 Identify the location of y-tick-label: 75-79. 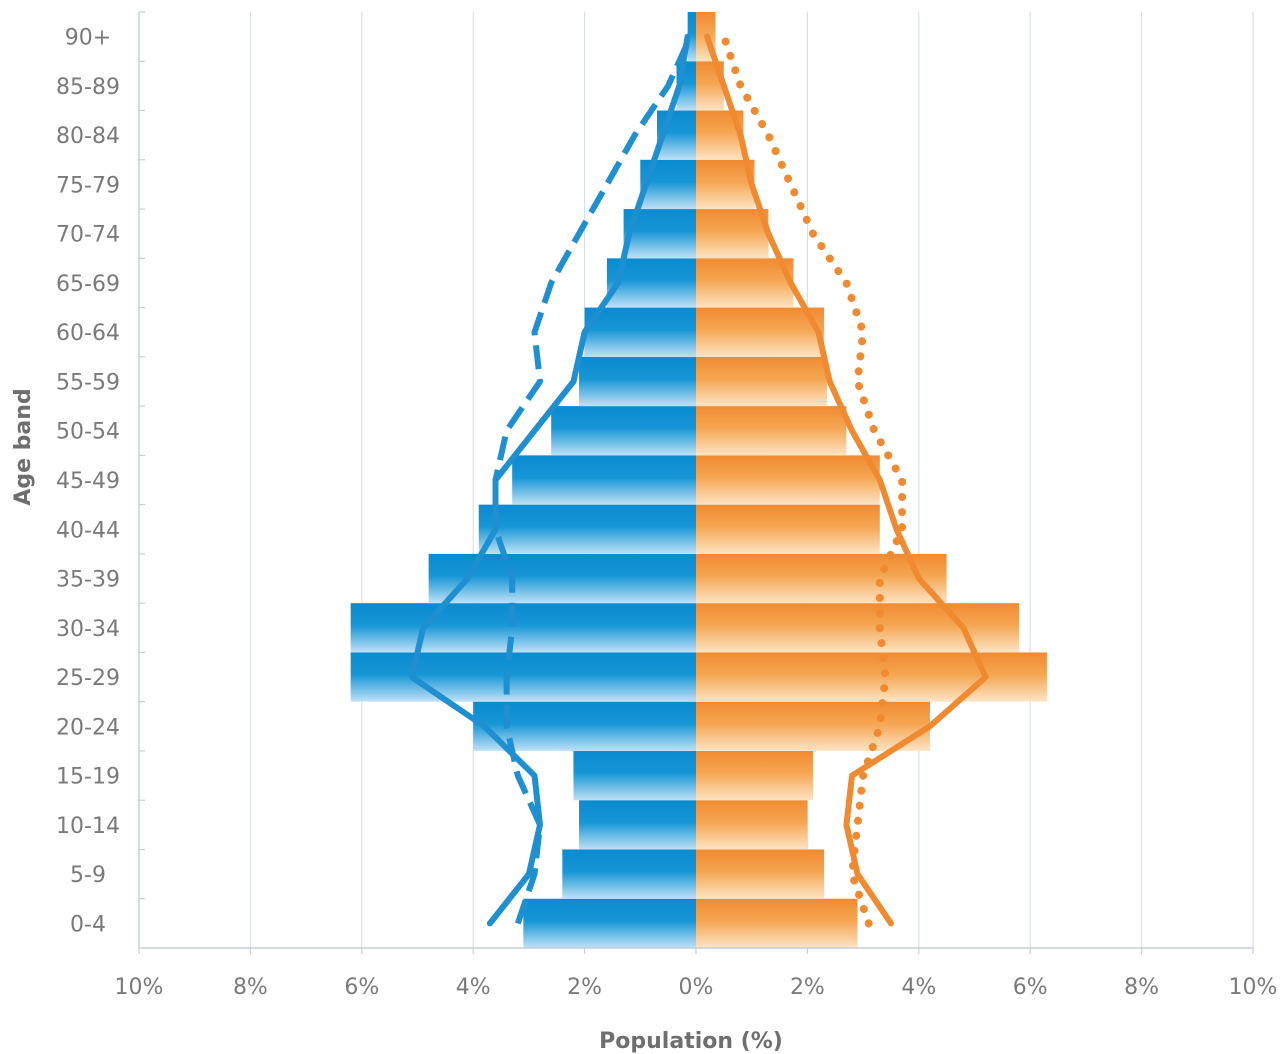
(88, 185).